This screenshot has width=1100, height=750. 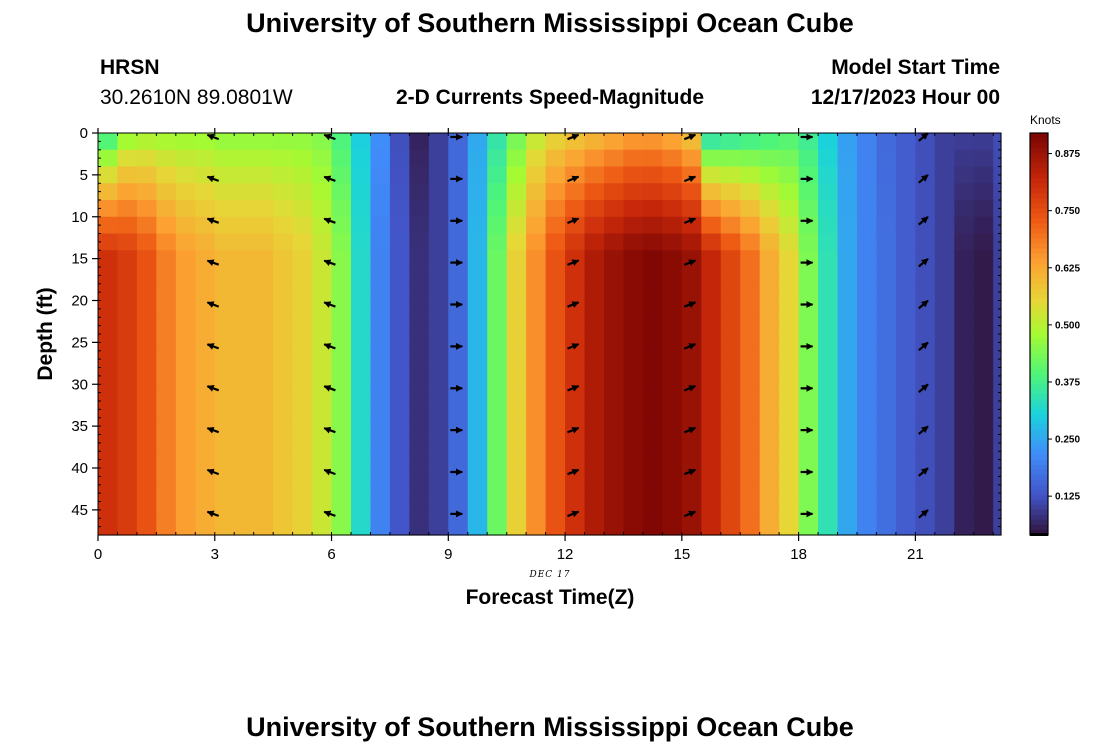 What do you see at coordinates (79, 259) in the screenshot?
I see `y-tick-label: 15` at bounding box center [79, 259].